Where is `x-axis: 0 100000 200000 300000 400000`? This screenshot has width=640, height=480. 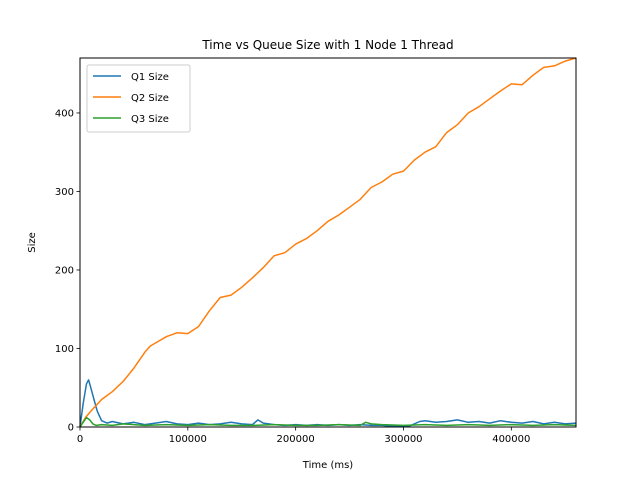
x-axis: 0 100000 200000 300000 400000 is located at coordinates (303, 436).